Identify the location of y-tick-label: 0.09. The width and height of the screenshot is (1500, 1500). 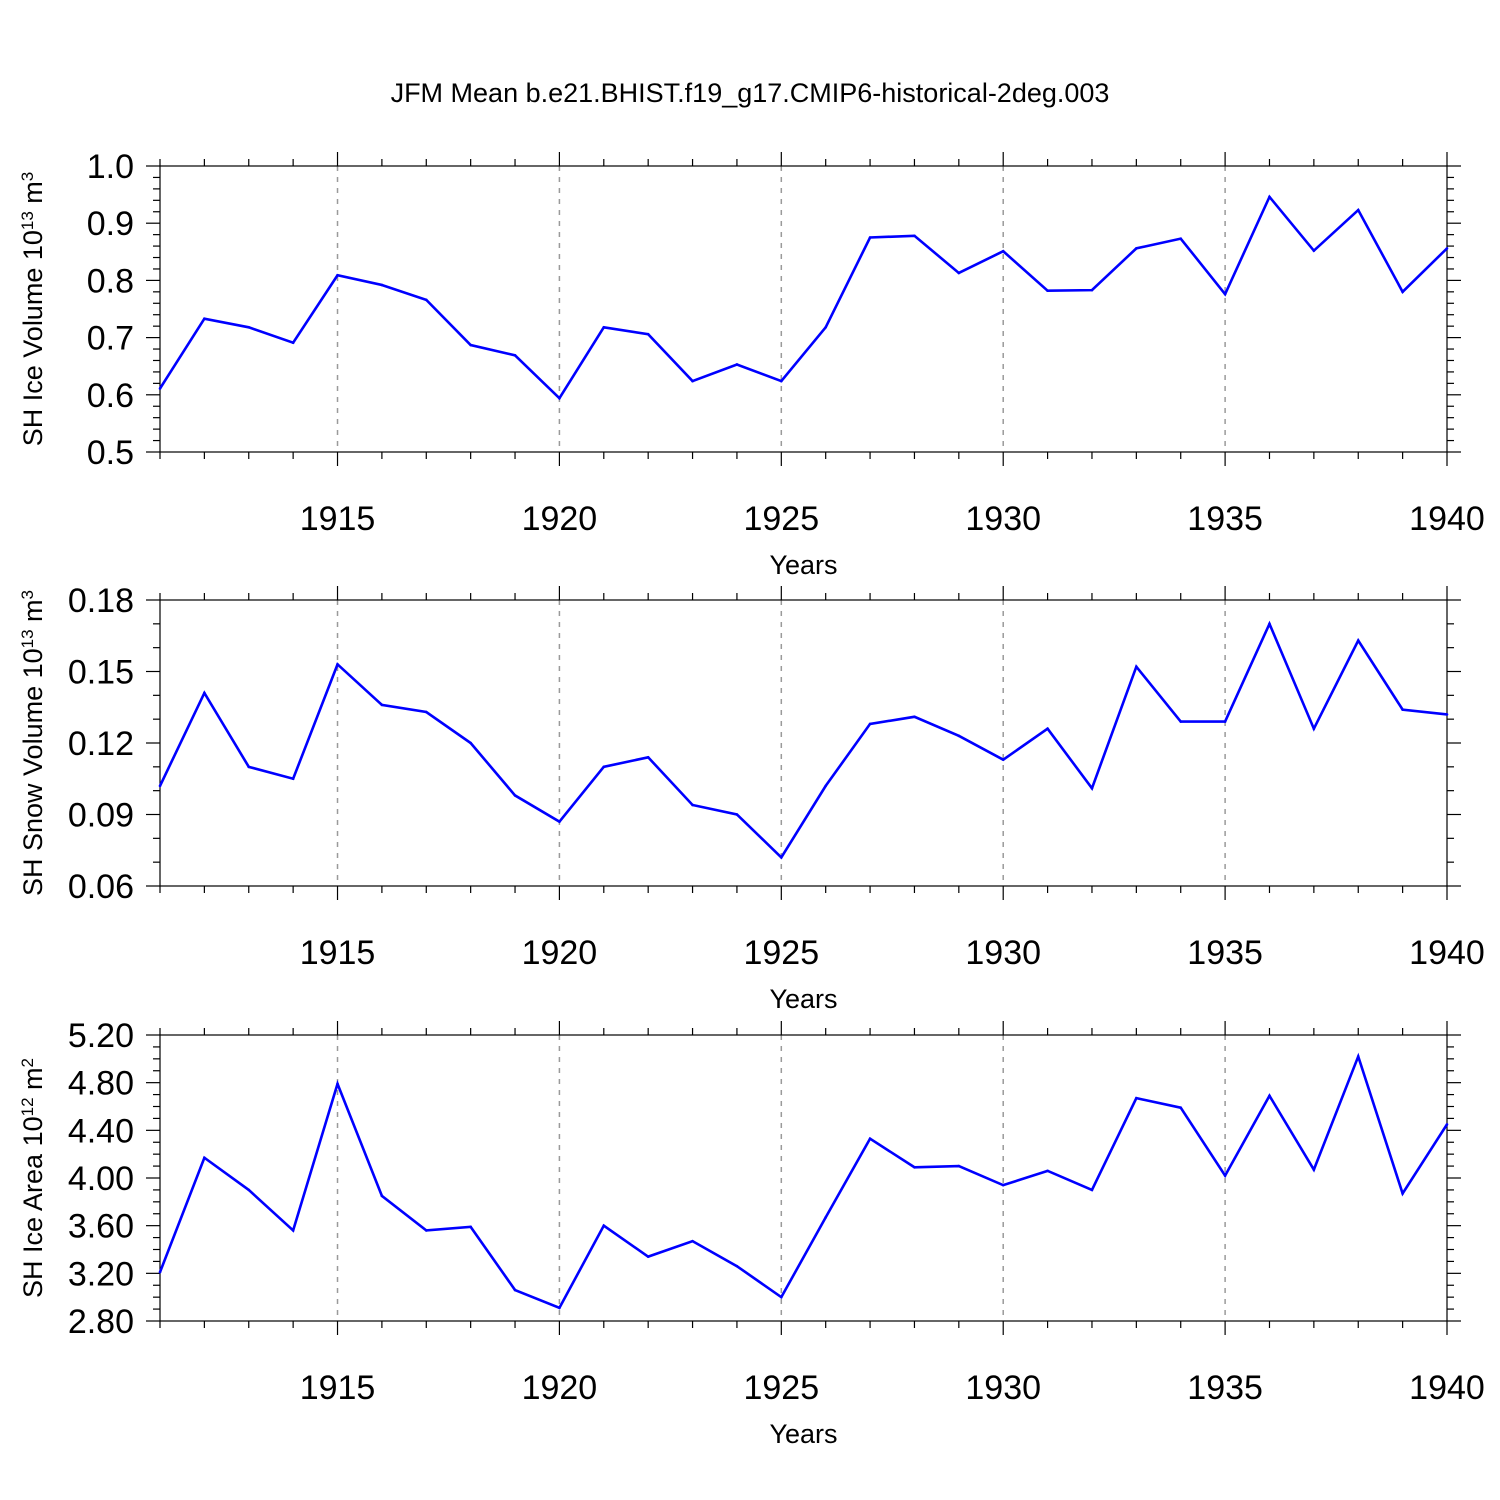
(101, 816).